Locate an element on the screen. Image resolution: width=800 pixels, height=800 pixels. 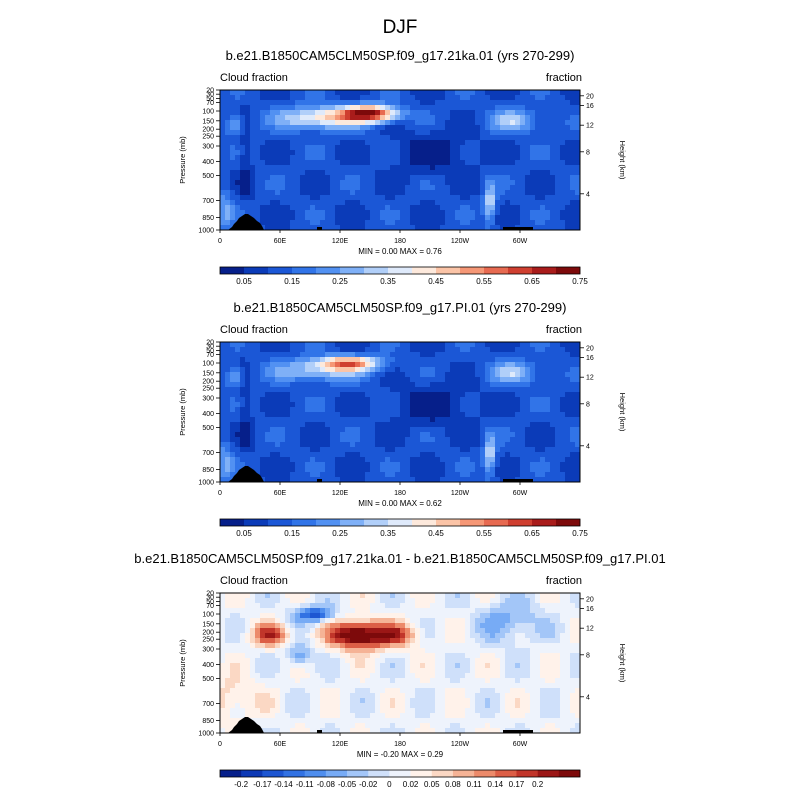
colorbar-frame is located at coordinates (400, 522).